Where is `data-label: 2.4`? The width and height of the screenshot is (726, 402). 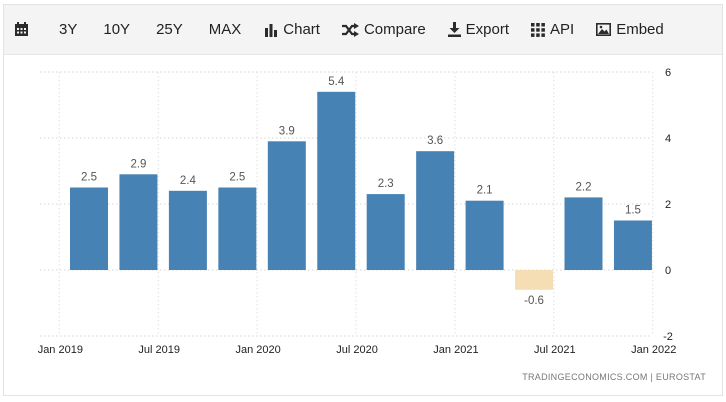
data-label: 2.4 is located at coordinates (188, 181).